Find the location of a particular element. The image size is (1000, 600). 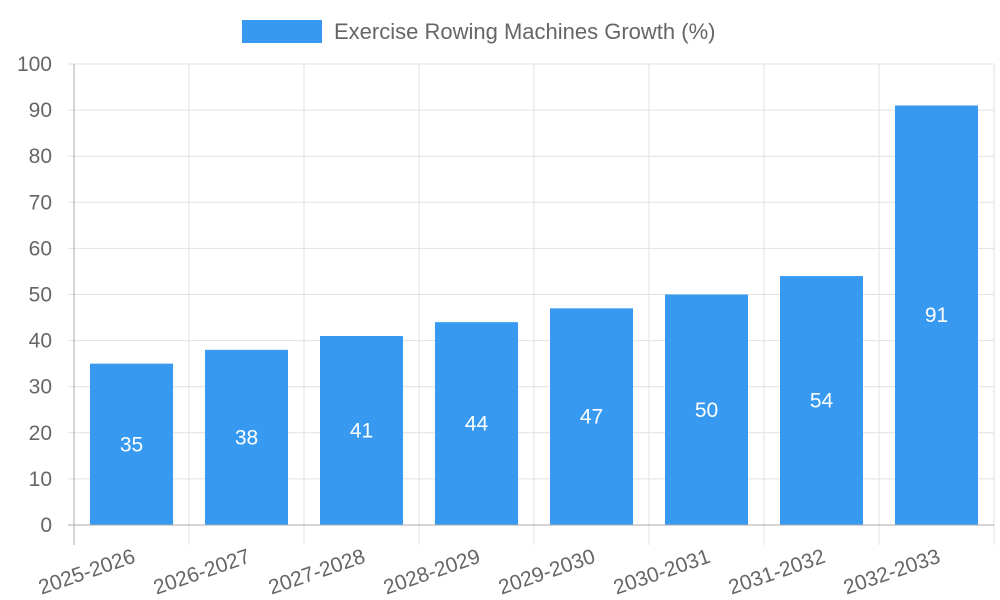

bar-value-label: 50 is located at coordinates (706, 410).